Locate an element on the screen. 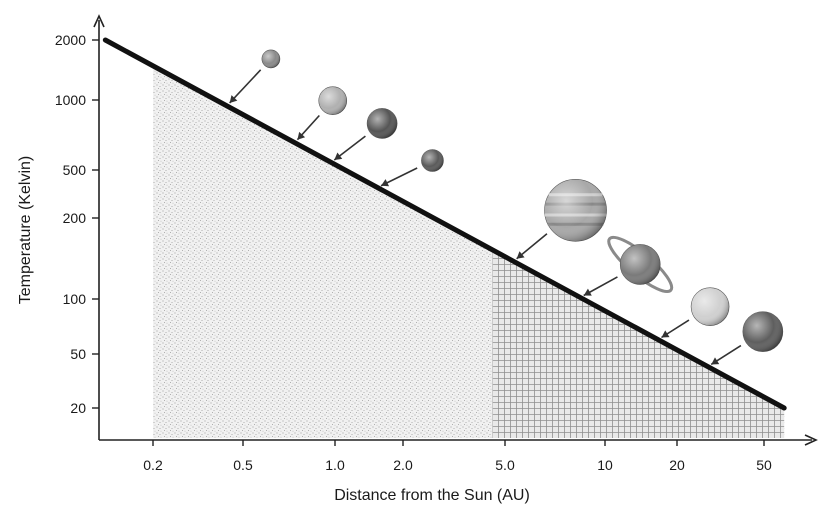  neptune-icon is located at coordinates (763, 331).